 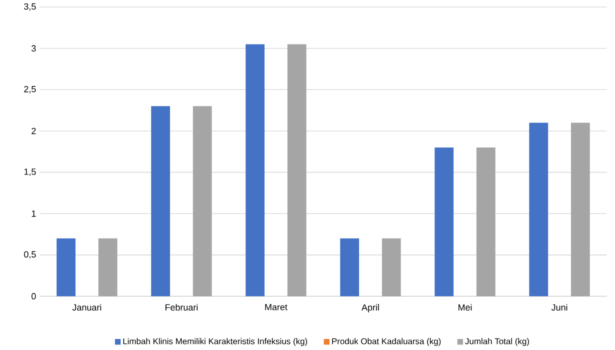 I want to click on legend-label: Jumlah Total (kg), so click(x=497, y=342).